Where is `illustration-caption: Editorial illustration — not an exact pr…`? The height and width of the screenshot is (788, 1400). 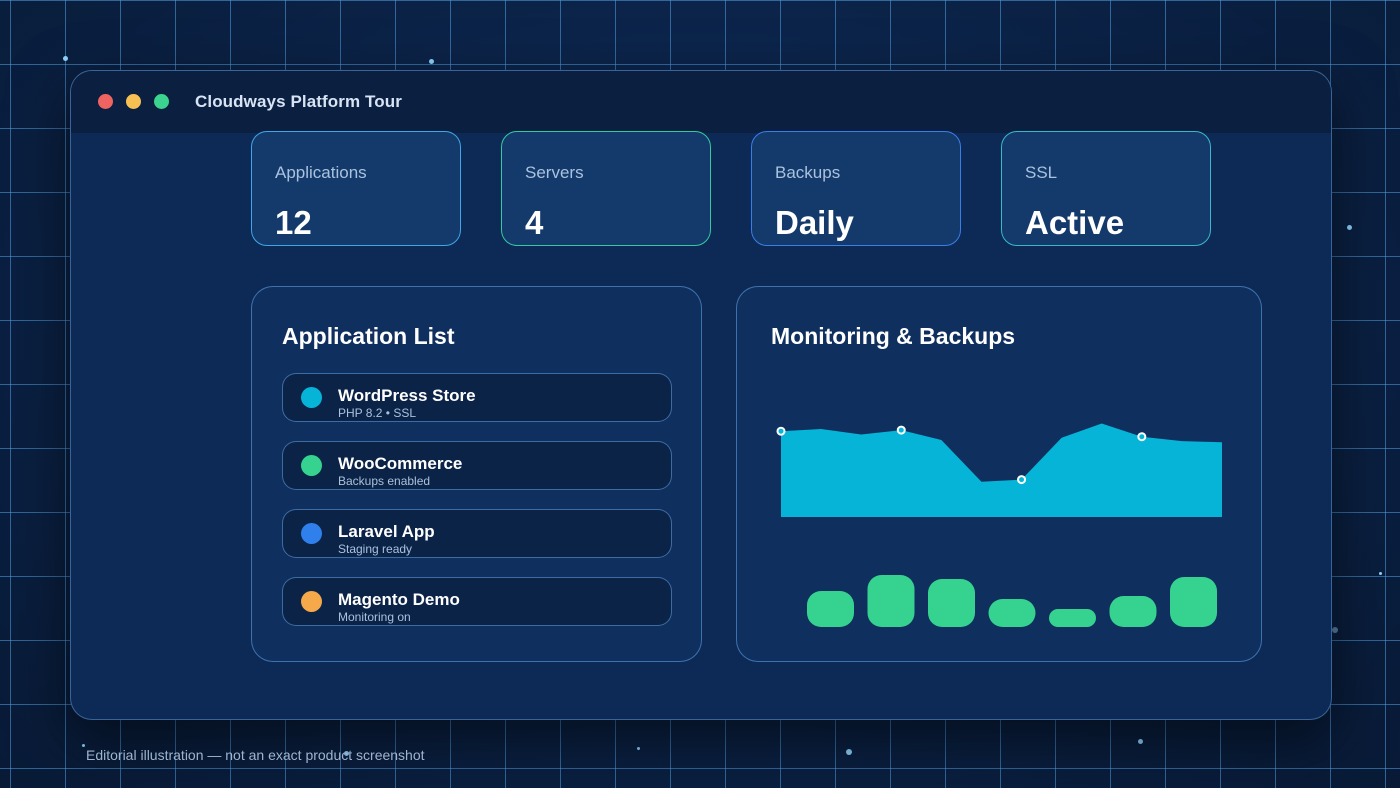 illustration-caption: Editorial illustration — not an exact pr… is located at coordinates (255, 755).